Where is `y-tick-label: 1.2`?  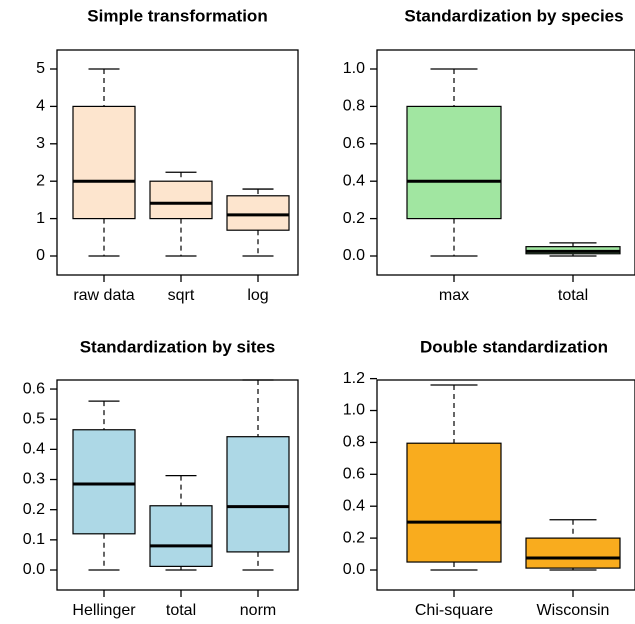 y-tick-label: 1.2 is located at coordinates (354, 378).